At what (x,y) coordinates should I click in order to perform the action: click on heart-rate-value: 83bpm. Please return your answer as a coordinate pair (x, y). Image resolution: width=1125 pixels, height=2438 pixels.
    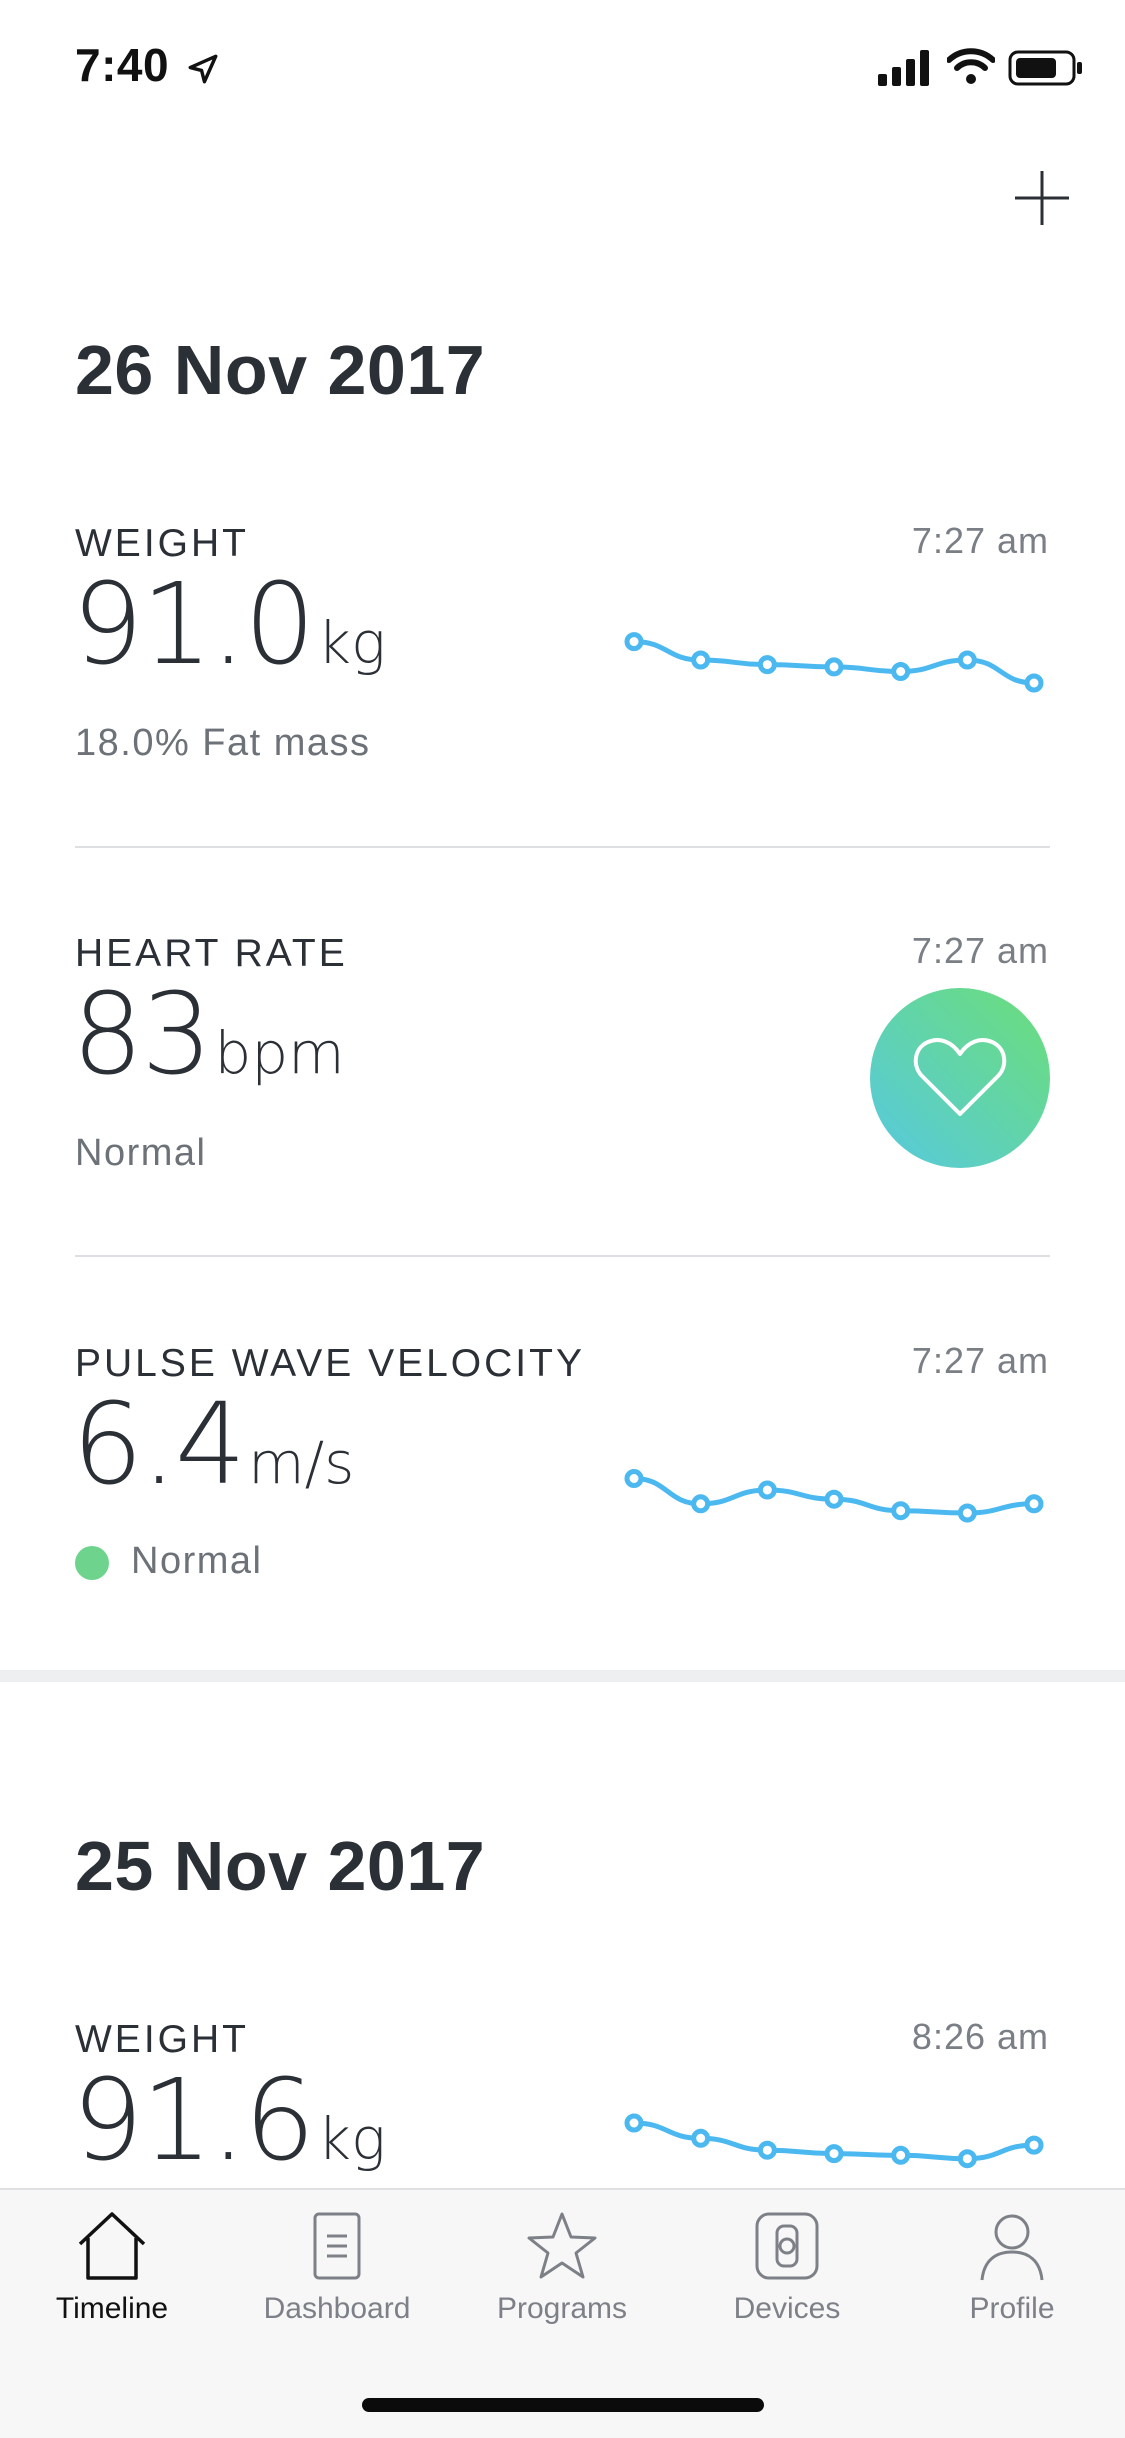
    Looking at the image, I should click on (208, 1035).